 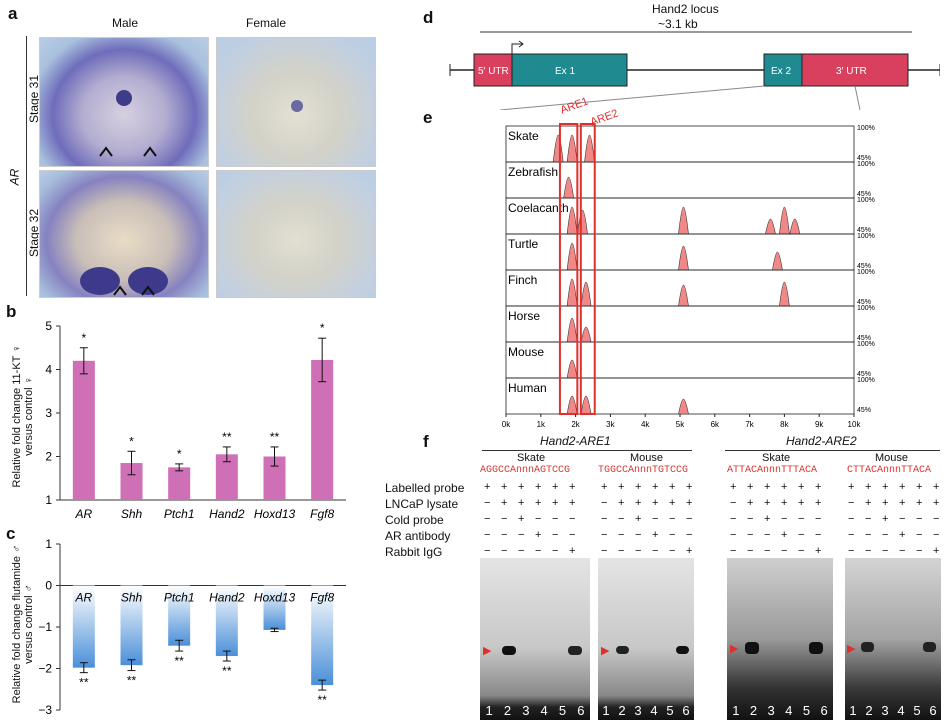 What do you see at coordinates (680, 180) in the screenshot?
I see `species-track` at bounding box center [680, 180].